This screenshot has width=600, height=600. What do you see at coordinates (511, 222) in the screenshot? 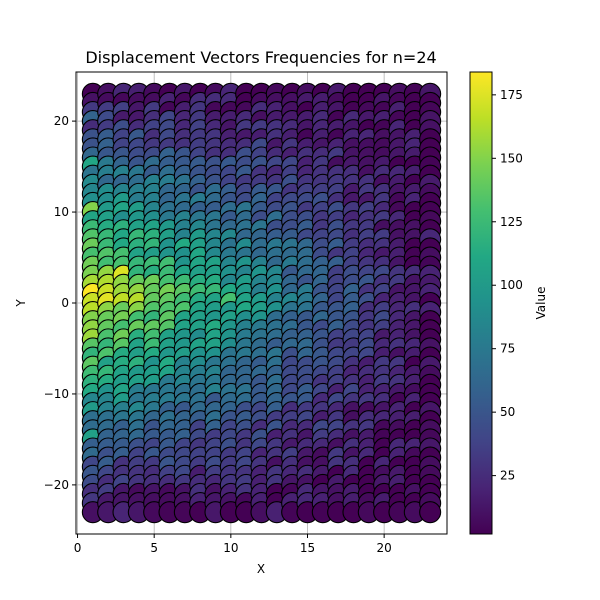
I see `colorbar-tick-label: 125` at bounding box center [511, 222].